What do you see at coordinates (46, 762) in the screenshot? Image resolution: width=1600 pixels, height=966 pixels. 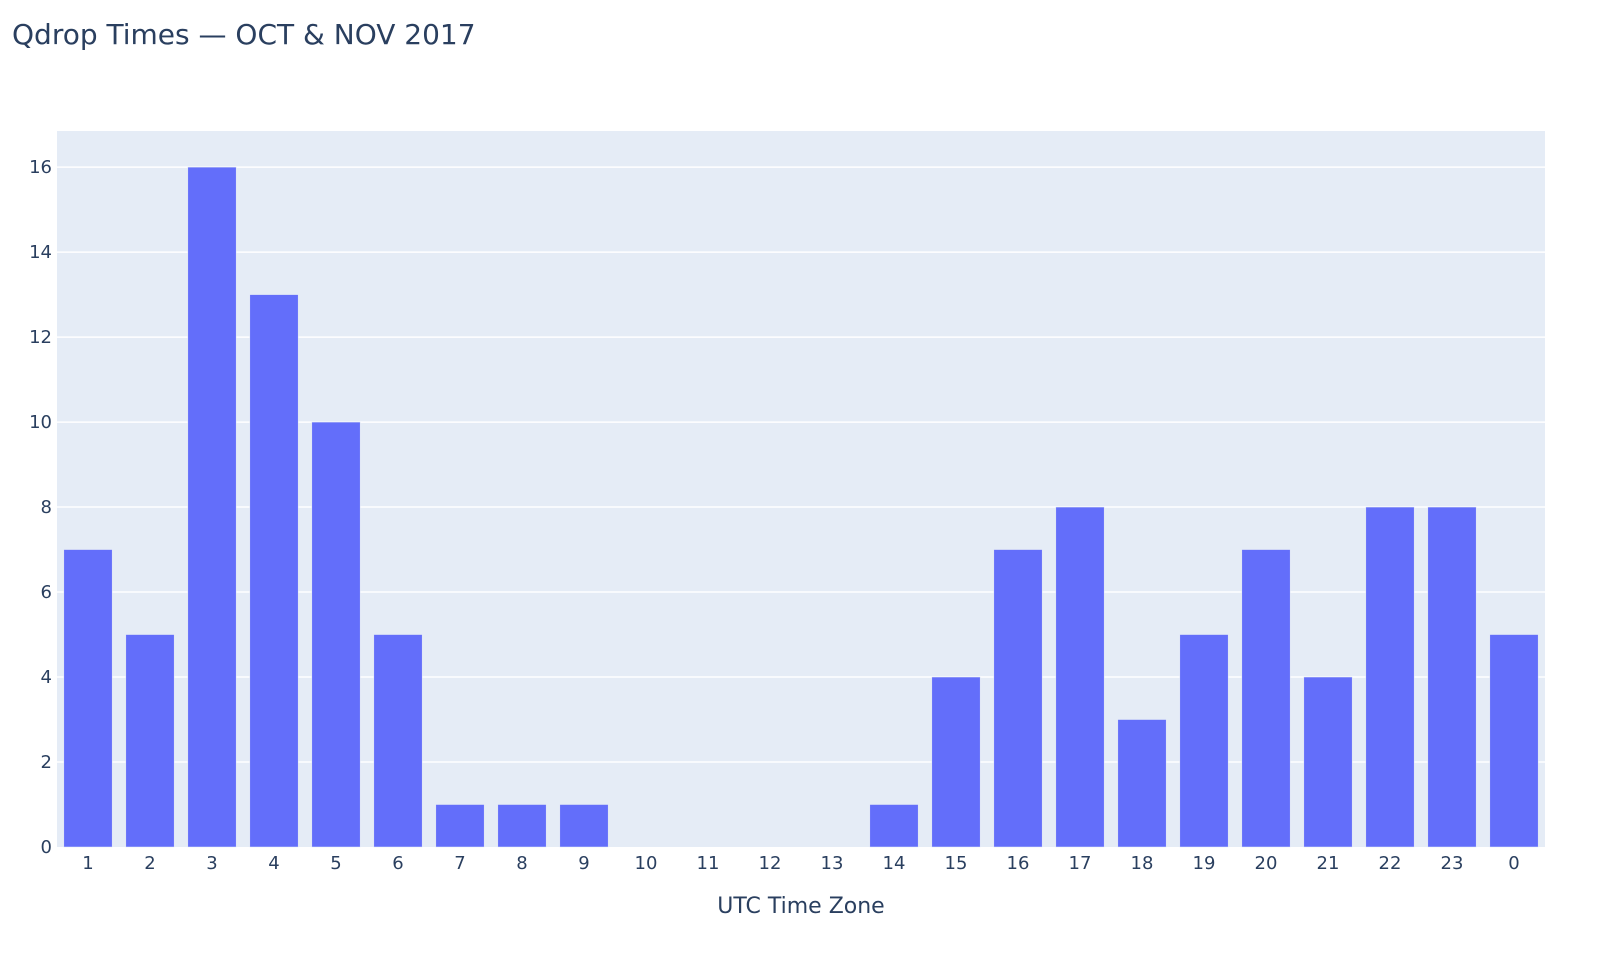 I see `y-tick-label: 2` at bounding box center [46, 762].